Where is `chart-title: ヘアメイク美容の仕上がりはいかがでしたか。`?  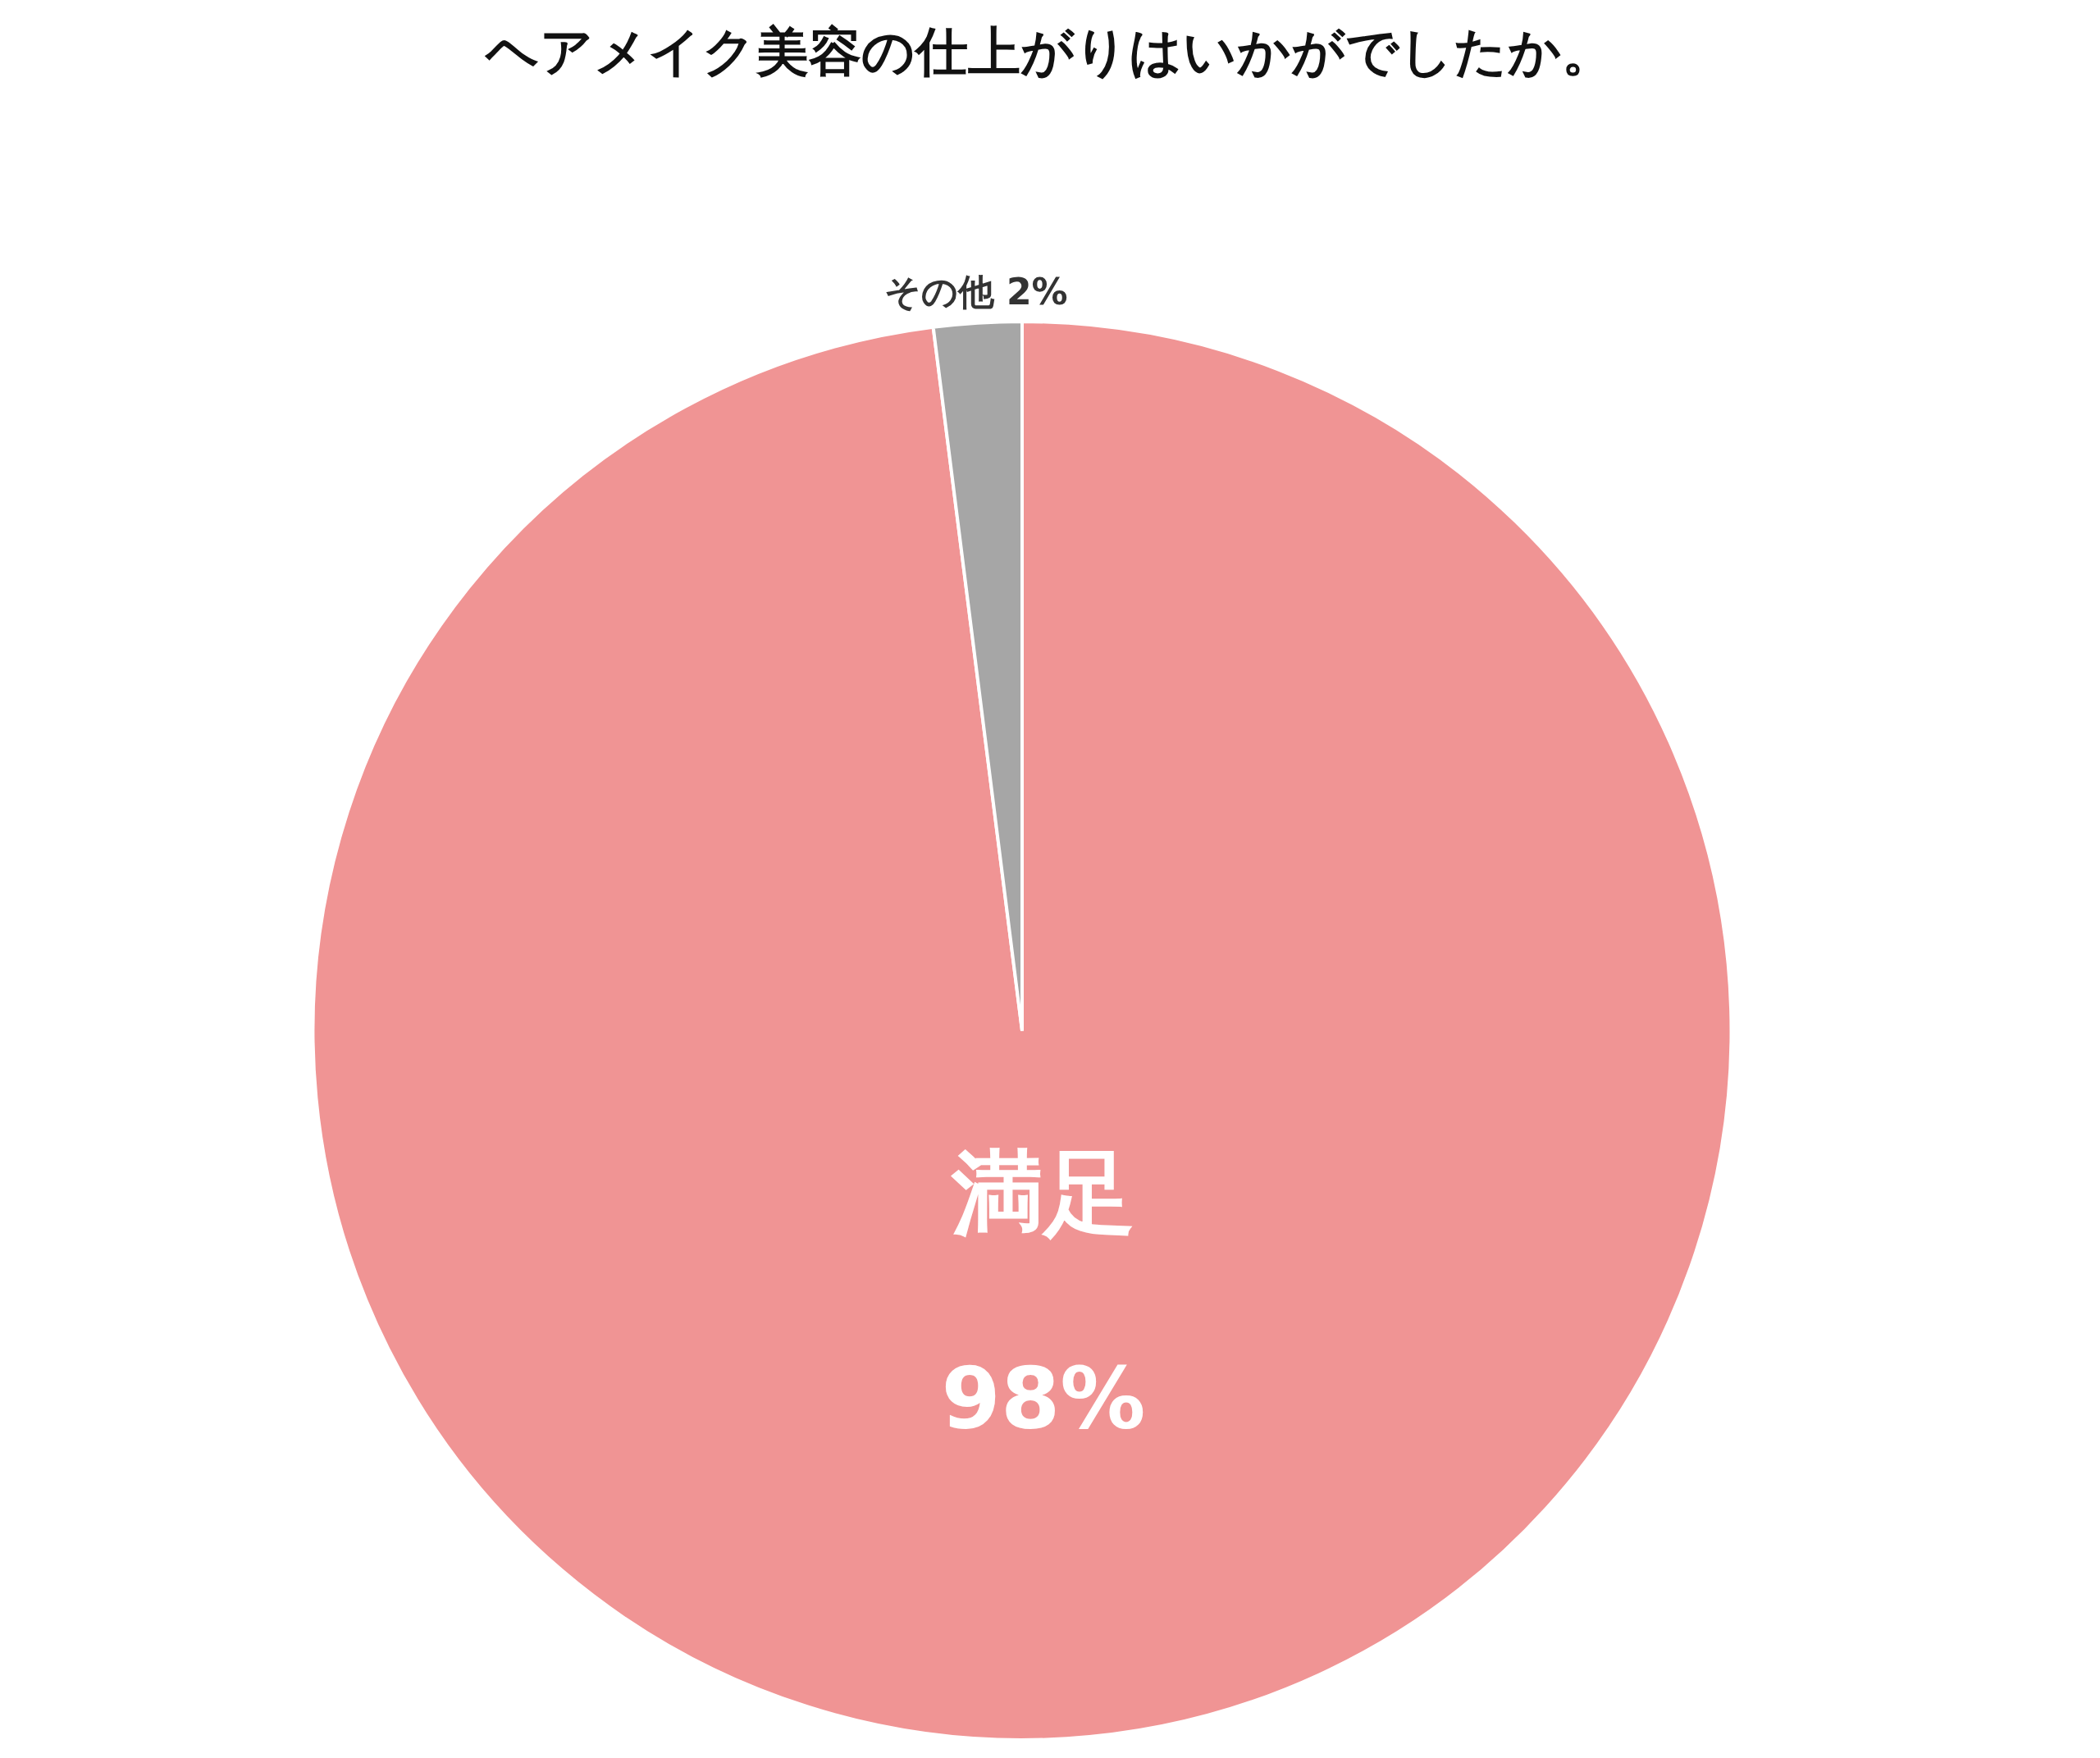
chart-title: ヘアメイク美容の仕上がりはいかがでしたか。 is located at coordinates (1049, 52).